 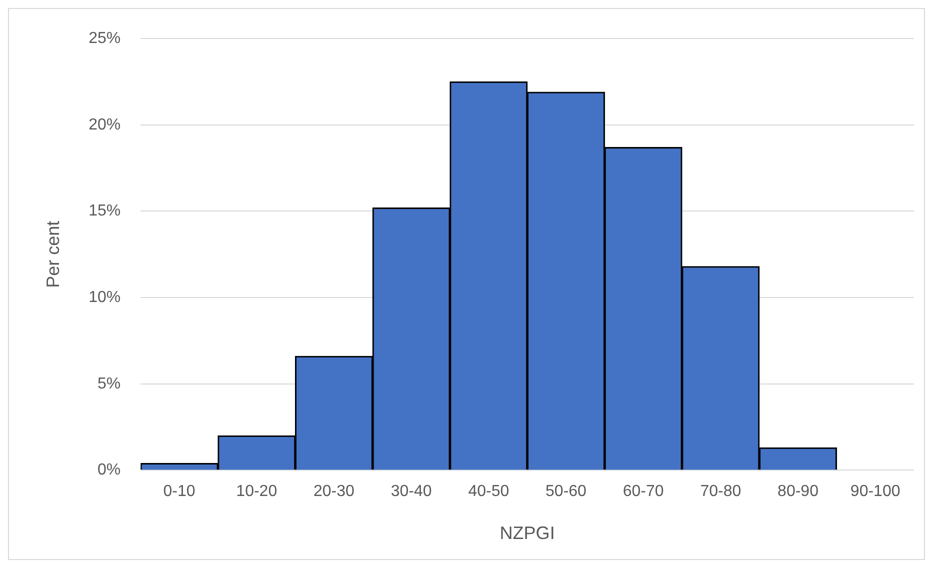 I want to click on x-tick-label: 30-40, so click(x=411, y=491).